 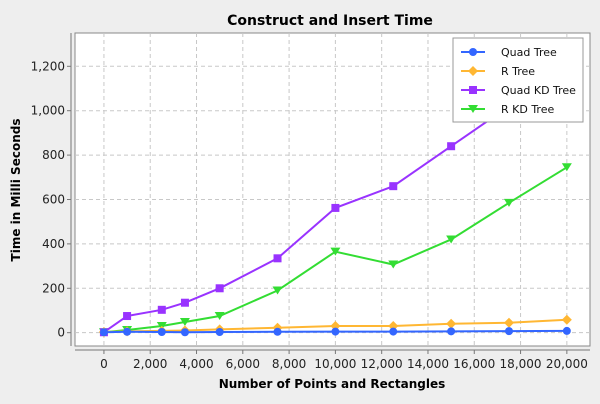 I want to click on y-tick-label: 200, so click(x=53, y=288).